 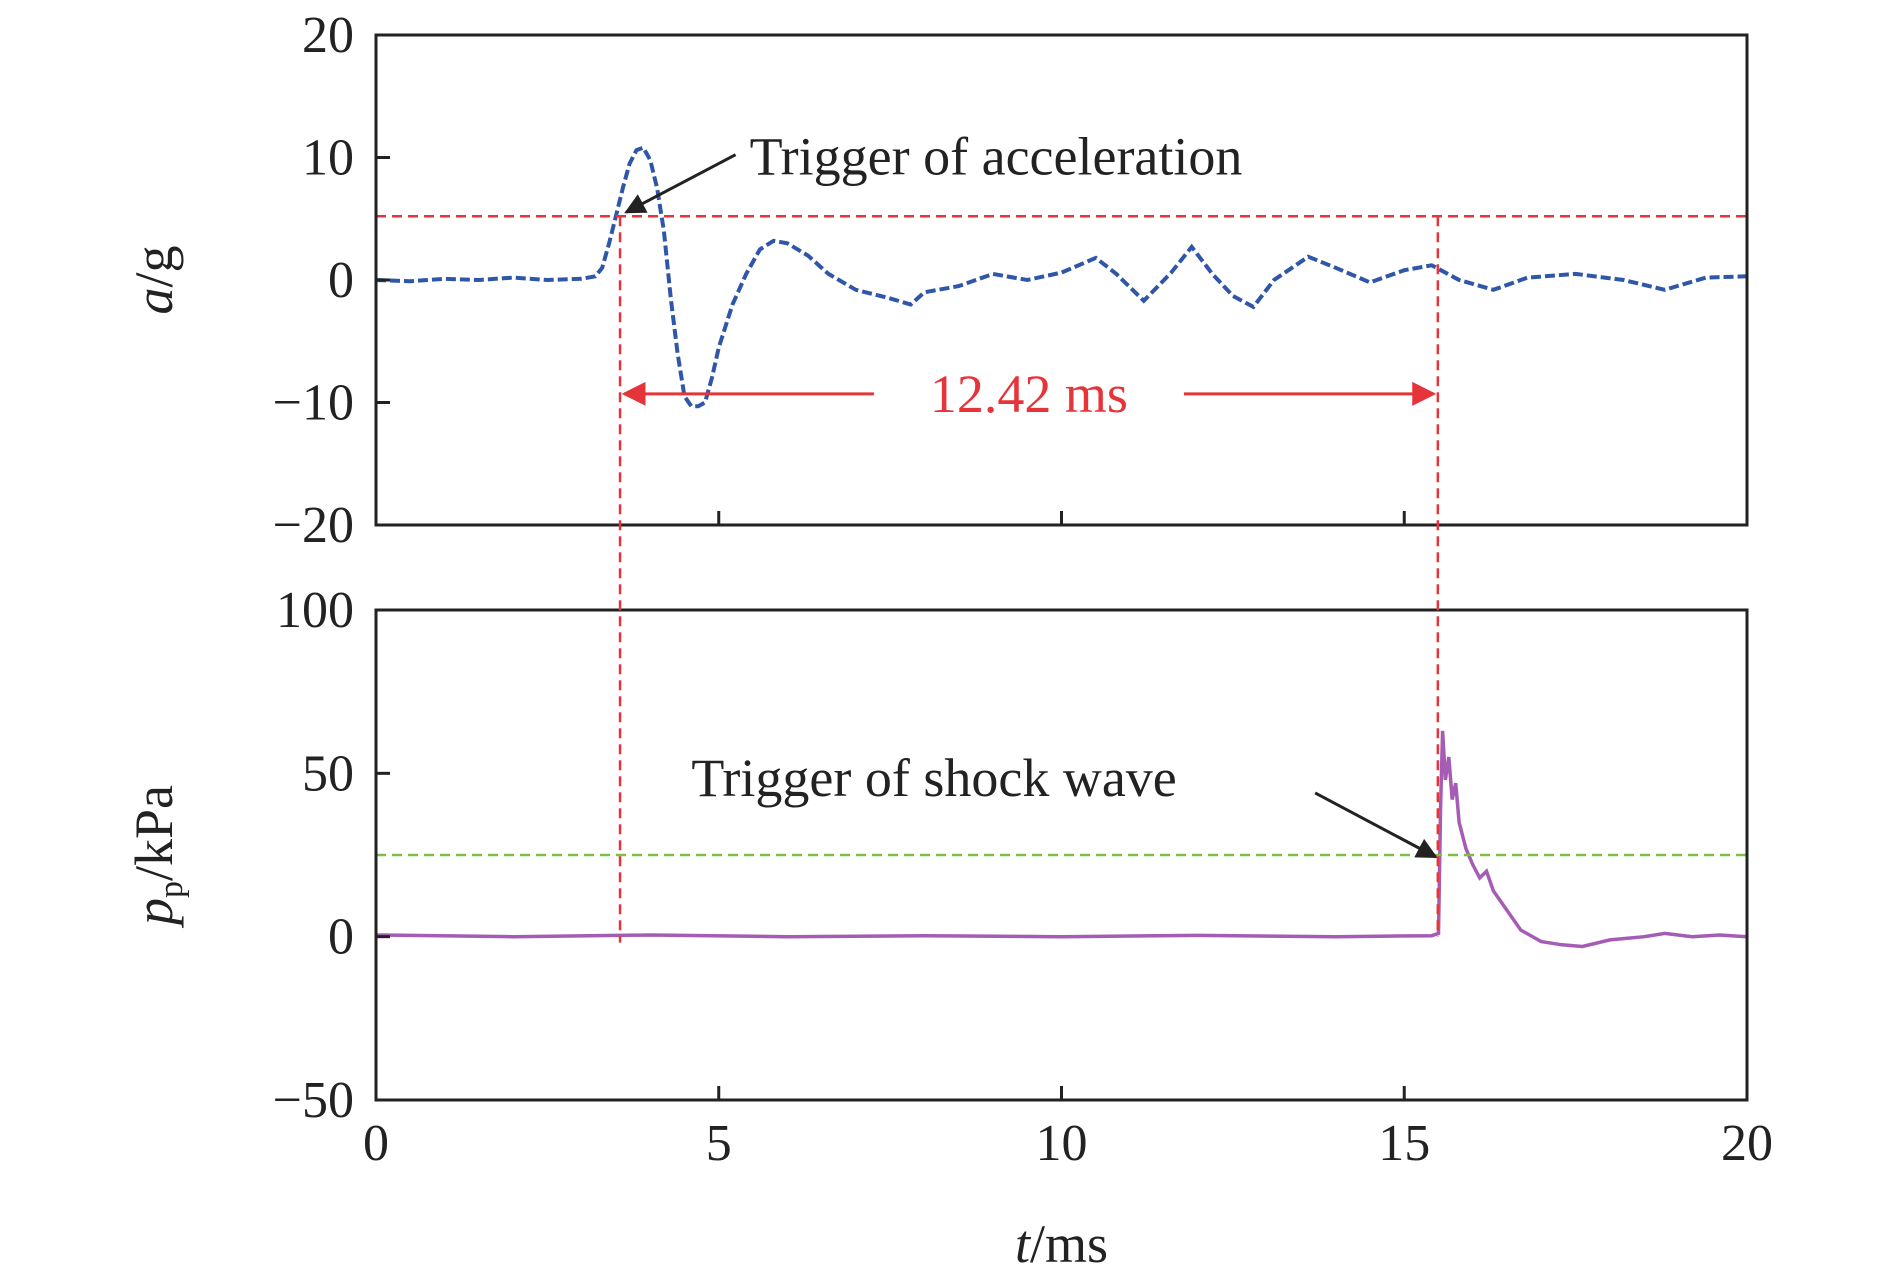 I want to click on x-tick-label: 10, so click(x=1062, y=1143).